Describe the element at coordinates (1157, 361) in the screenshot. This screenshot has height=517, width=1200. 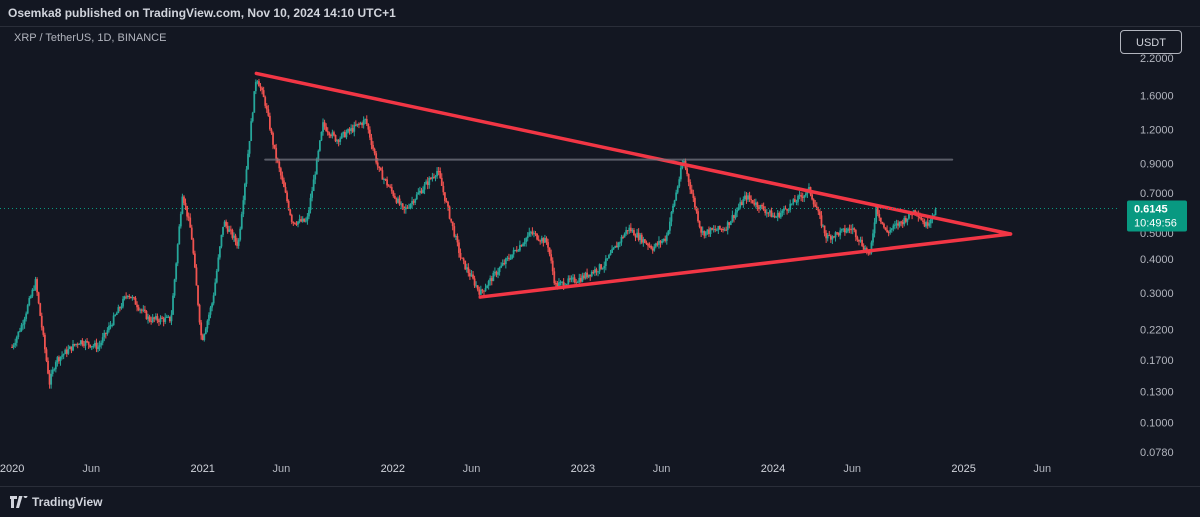
I see `y-tick-label: 0.1700` at that location.